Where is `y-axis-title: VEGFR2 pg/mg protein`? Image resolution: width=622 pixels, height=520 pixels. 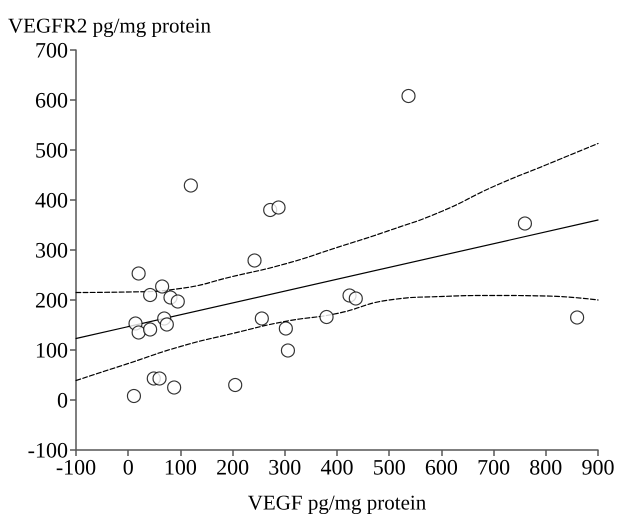 y-axis-title: VEGFR2 pg/mg protein is located at coordinates (110, 26).